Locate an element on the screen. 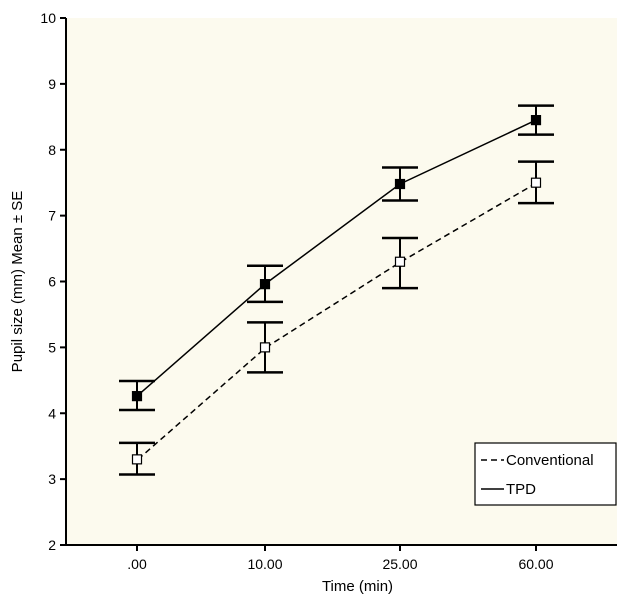 The image size is (617, 598). x-tick-label: 60.00 is located at coordinates (535, 564).